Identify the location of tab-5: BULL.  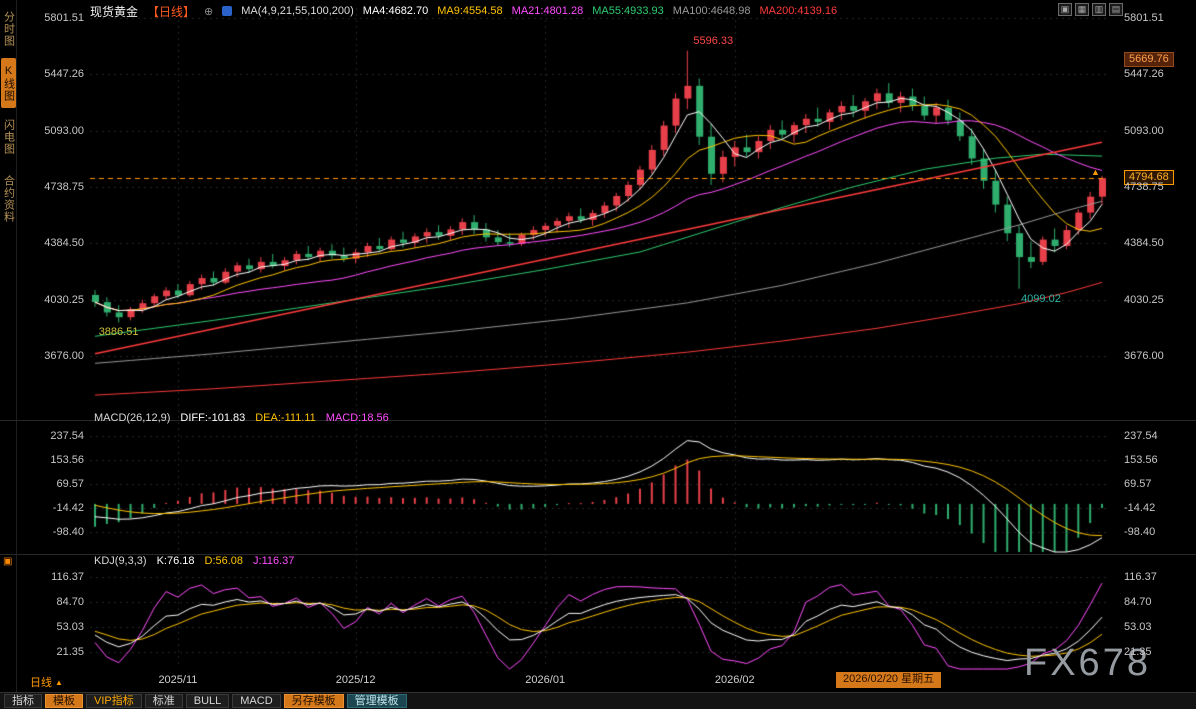
(207, 701).